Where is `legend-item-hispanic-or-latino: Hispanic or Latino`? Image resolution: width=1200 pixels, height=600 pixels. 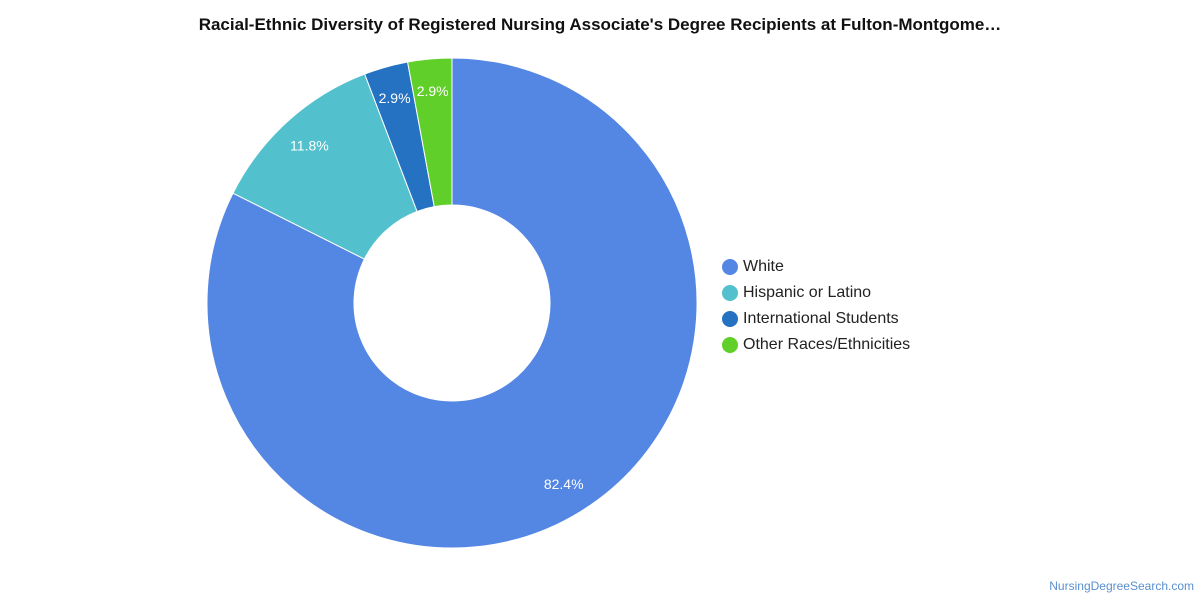 legend-item-hispanic-or-latino: Hispanic or Latino is located at coordinates (882, 293).